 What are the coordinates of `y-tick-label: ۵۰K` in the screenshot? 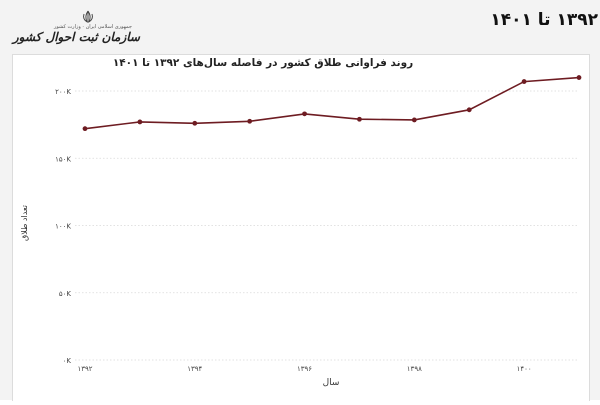 It's located at (65, 294).